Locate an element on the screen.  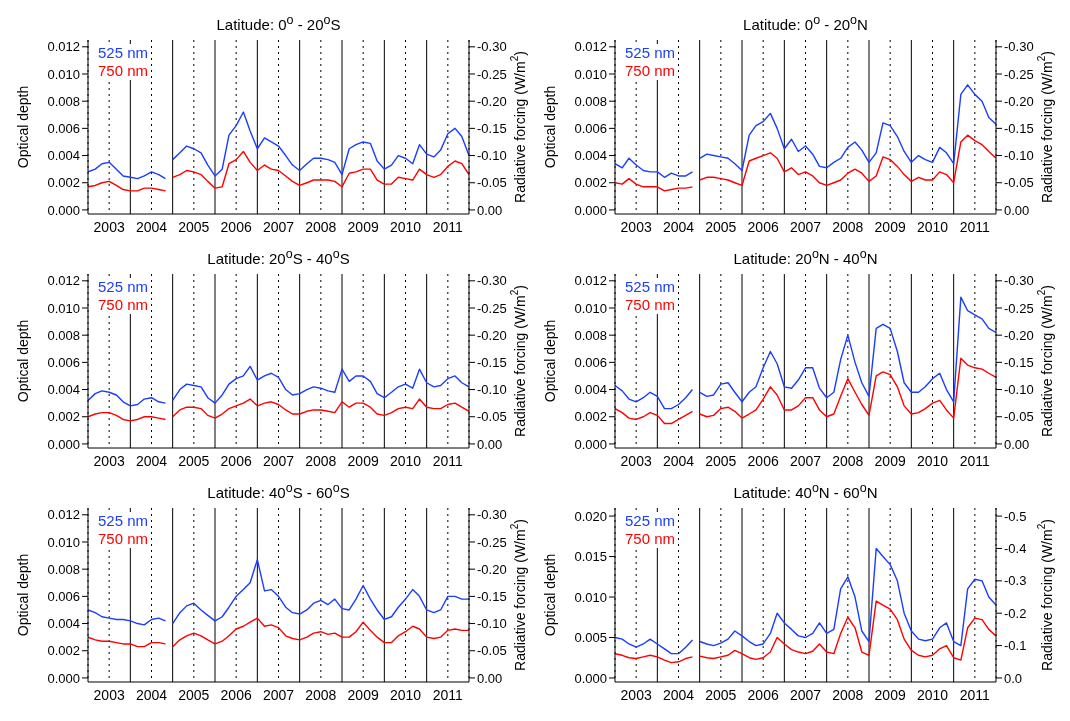
y-tick-label: 0.005 is located at coordinates (590, 638).